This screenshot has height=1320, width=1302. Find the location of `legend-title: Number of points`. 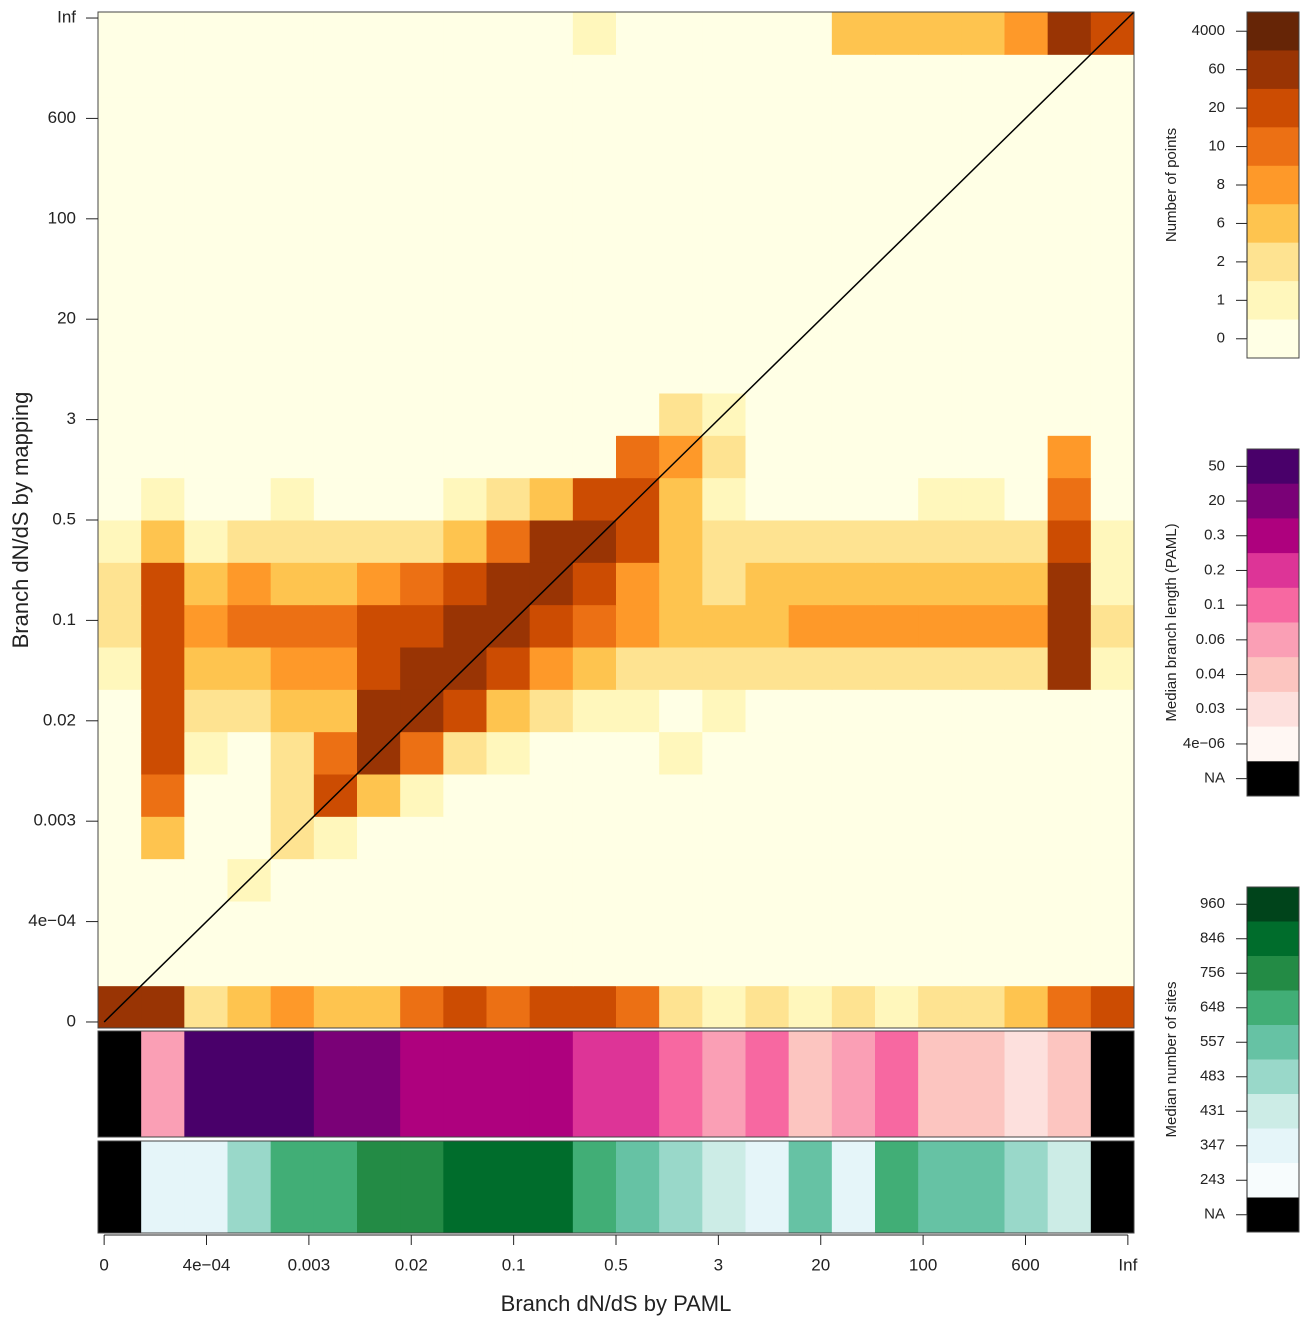

legend-title: Number of points is located at coordinates (1171, 185).